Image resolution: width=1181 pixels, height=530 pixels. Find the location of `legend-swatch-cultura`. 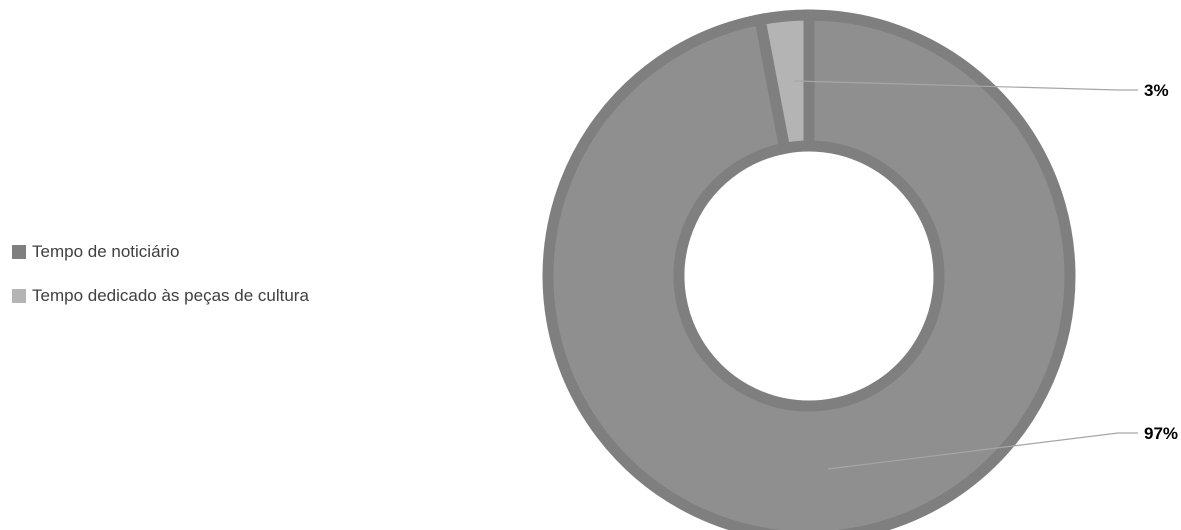

legend-swatch-cultura is located at coordinates (19, 296).